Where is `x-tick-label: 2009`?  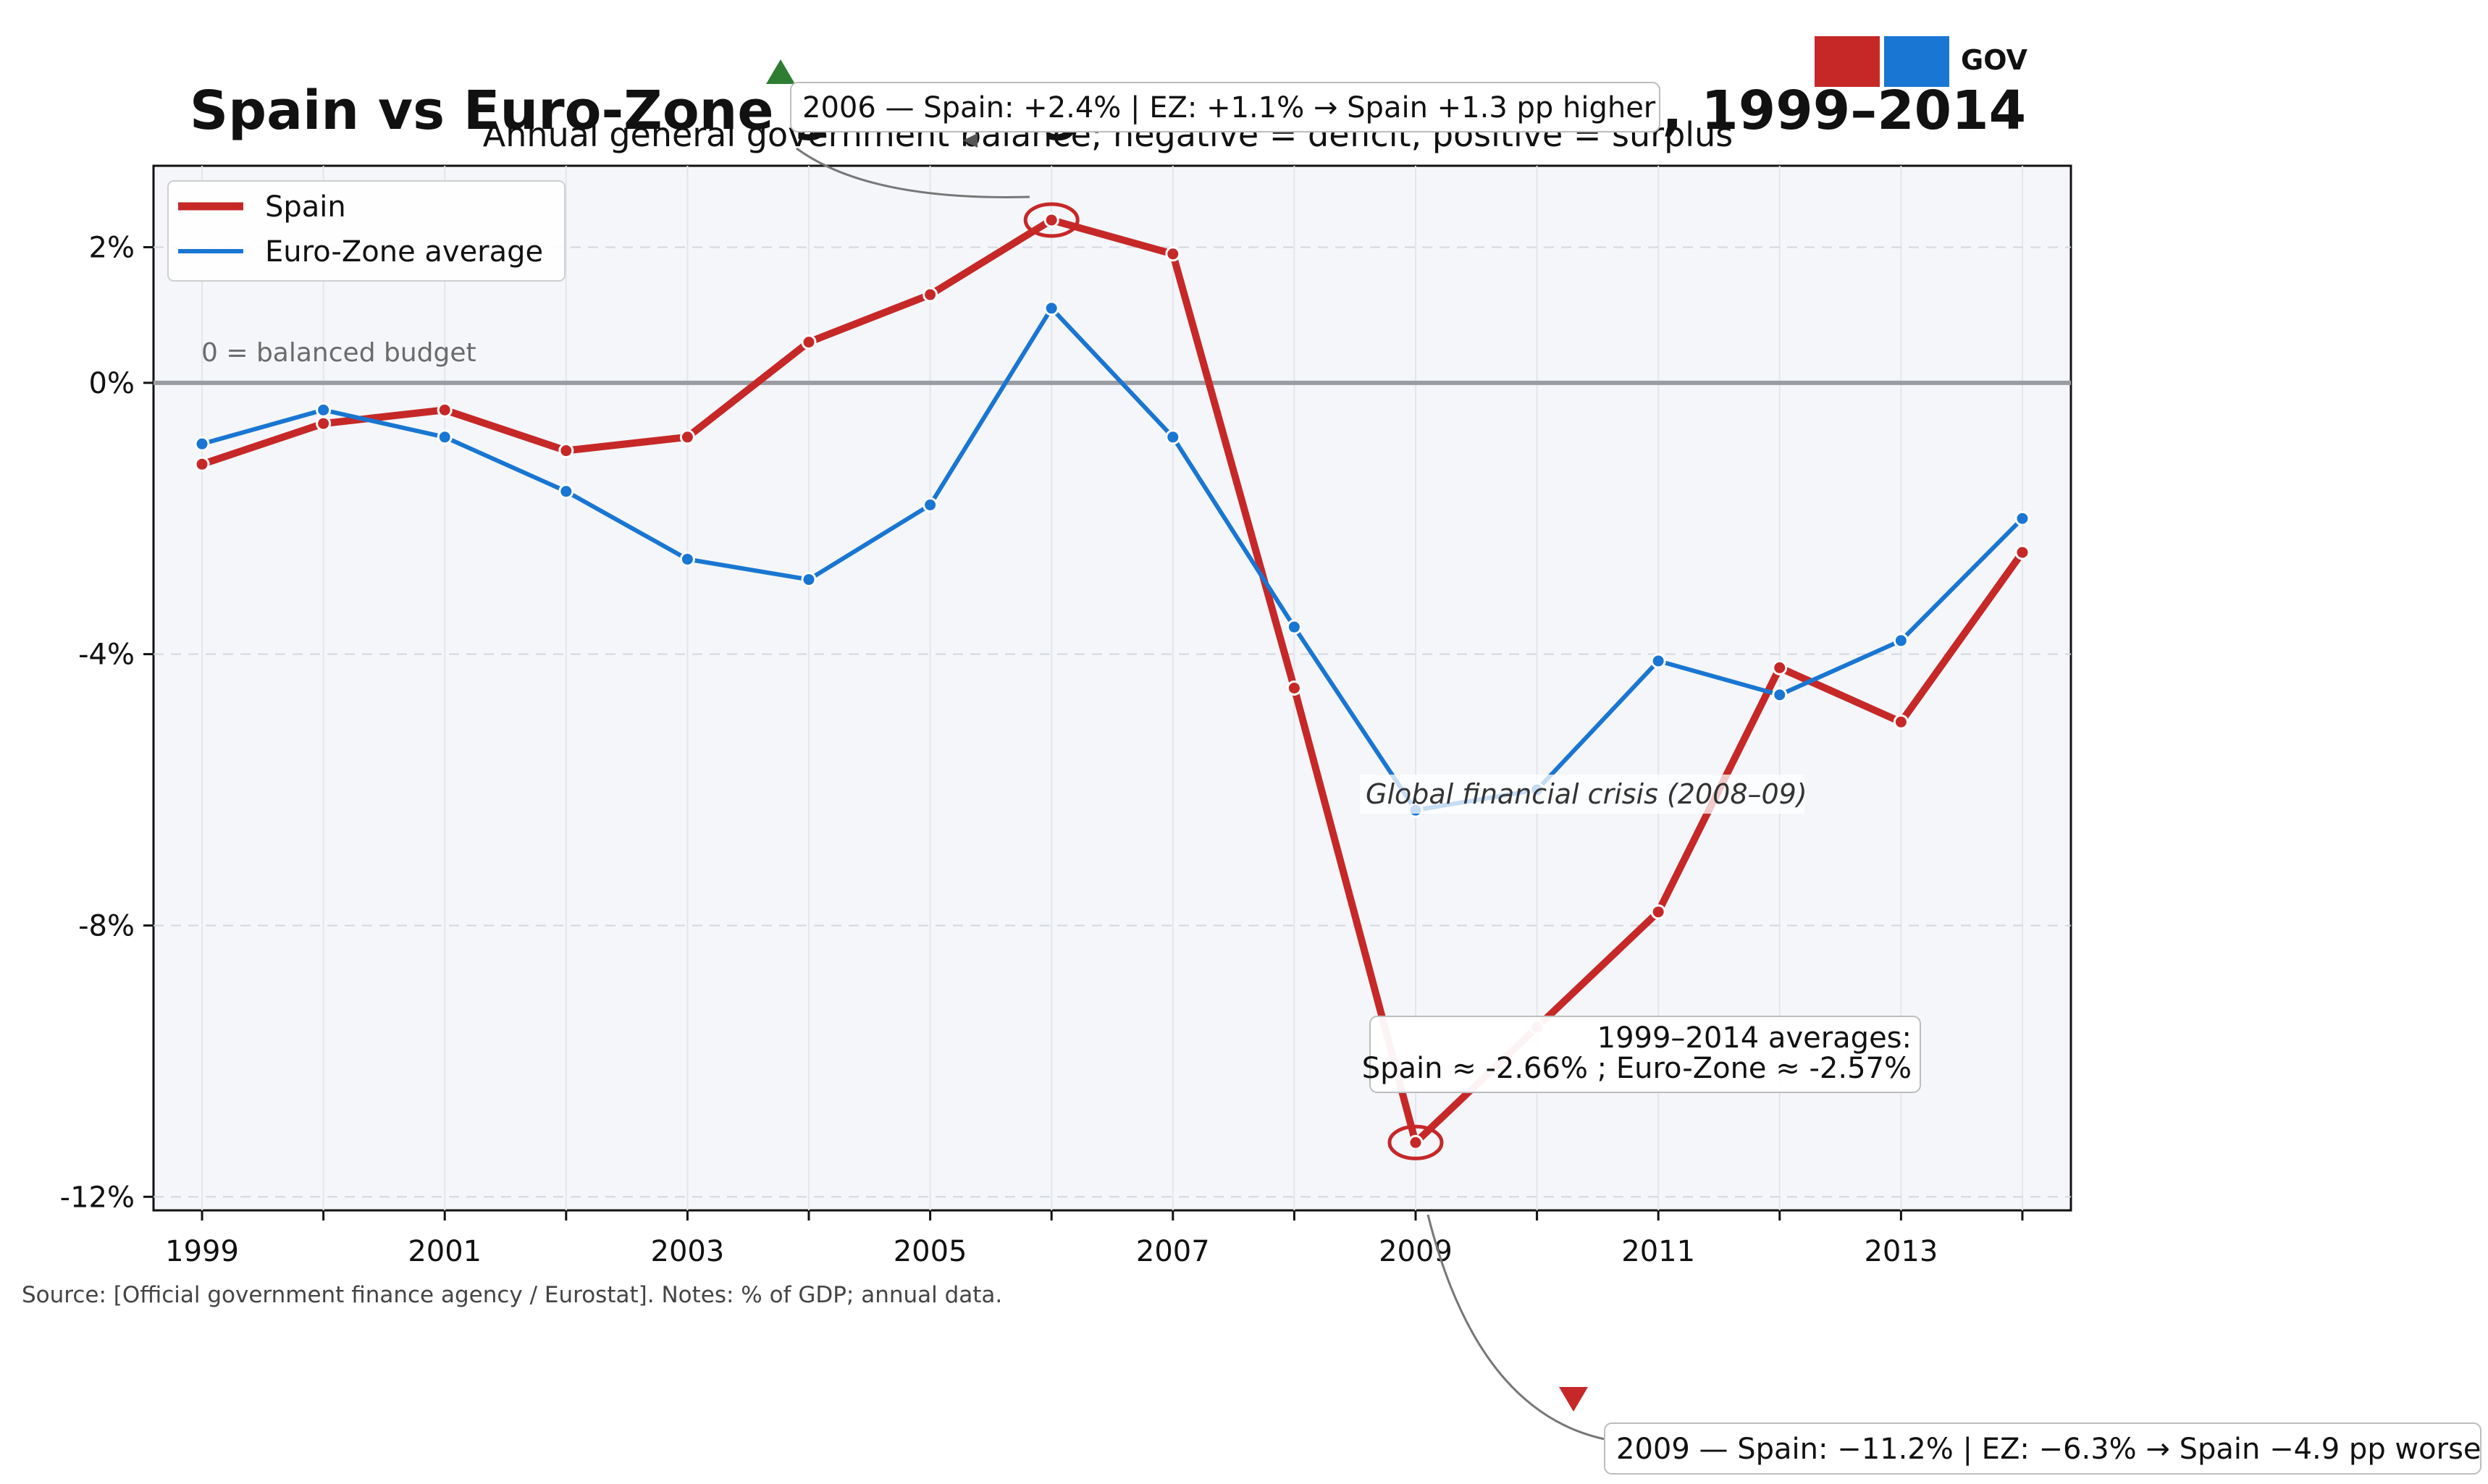
x-tick-label: 2009 is located at coordinates (1416, 1251).